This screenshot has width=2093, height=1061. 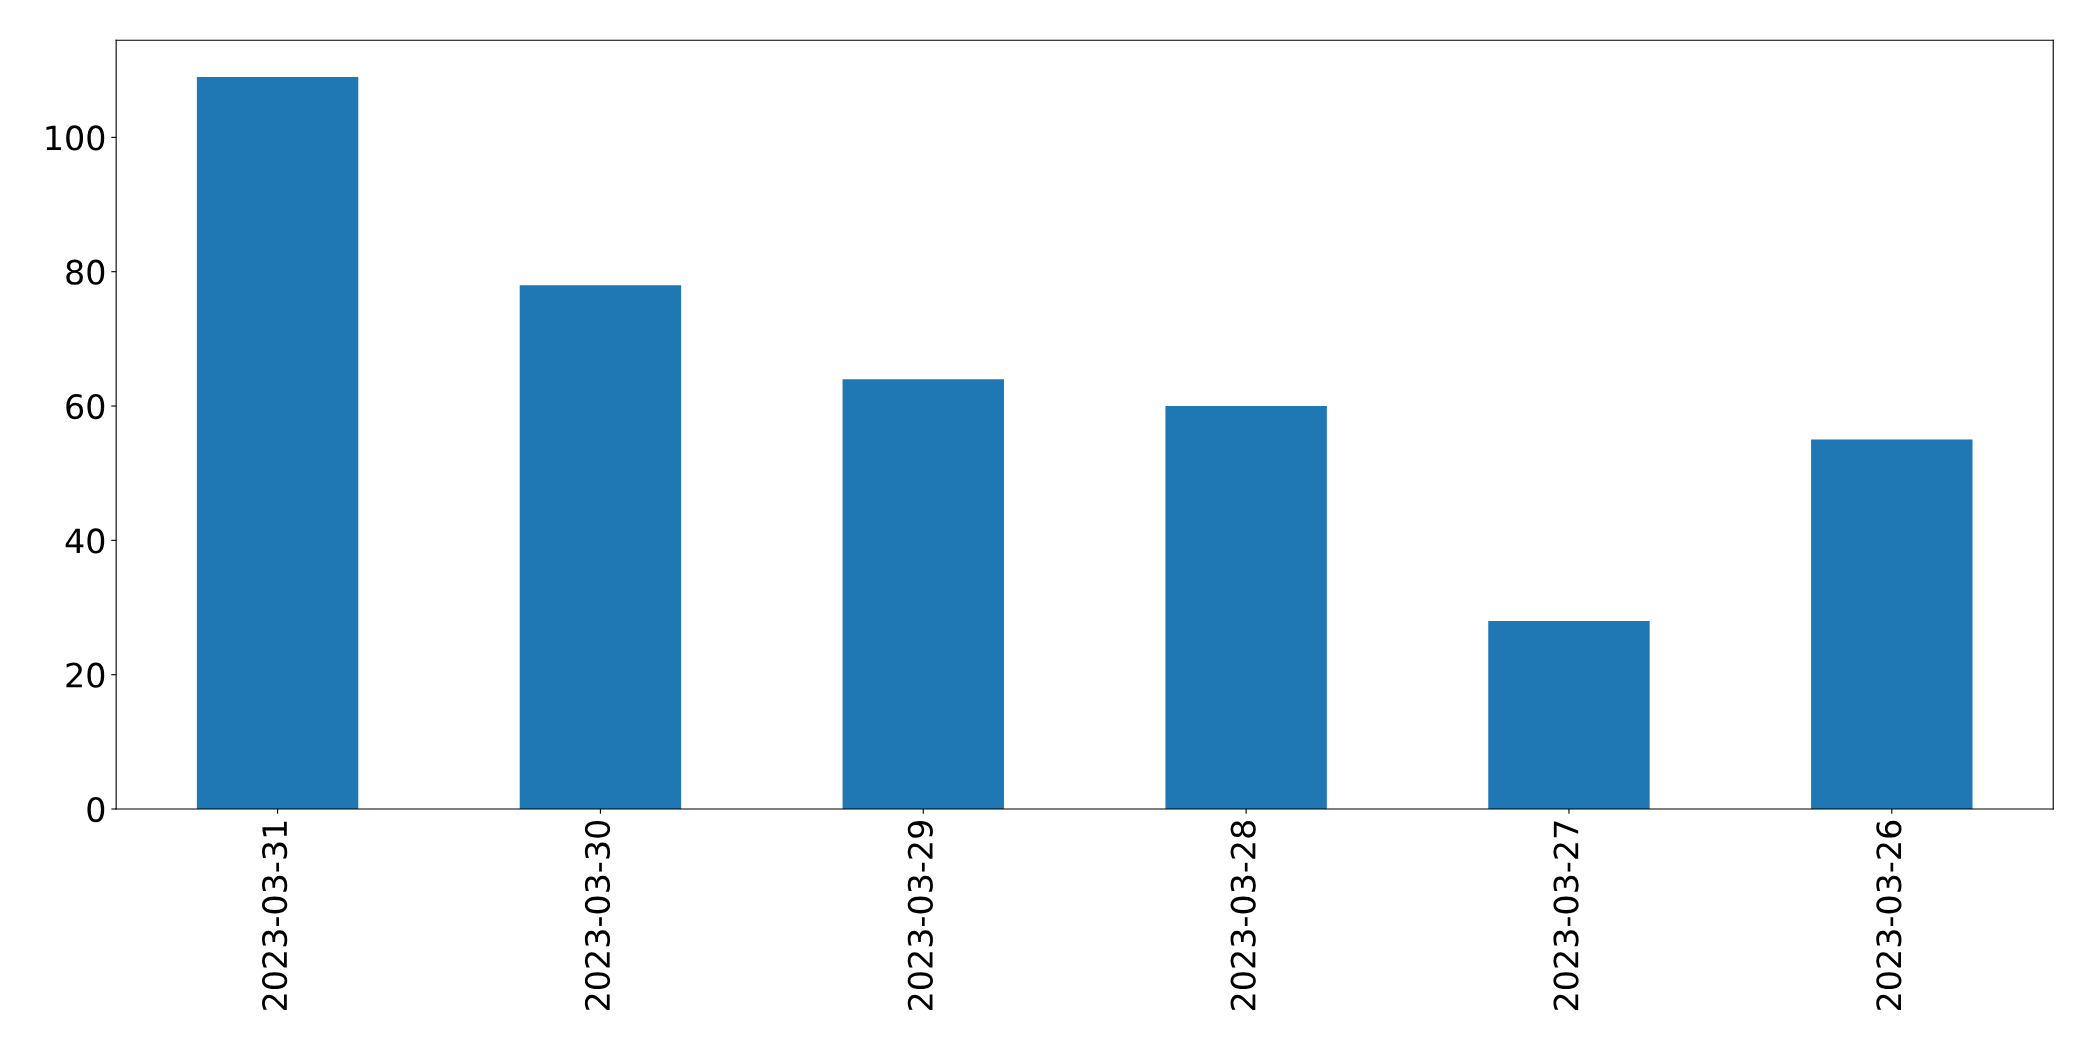 I want to click on x-tick-label: 2023-03-31, so click(x=275, y=916).